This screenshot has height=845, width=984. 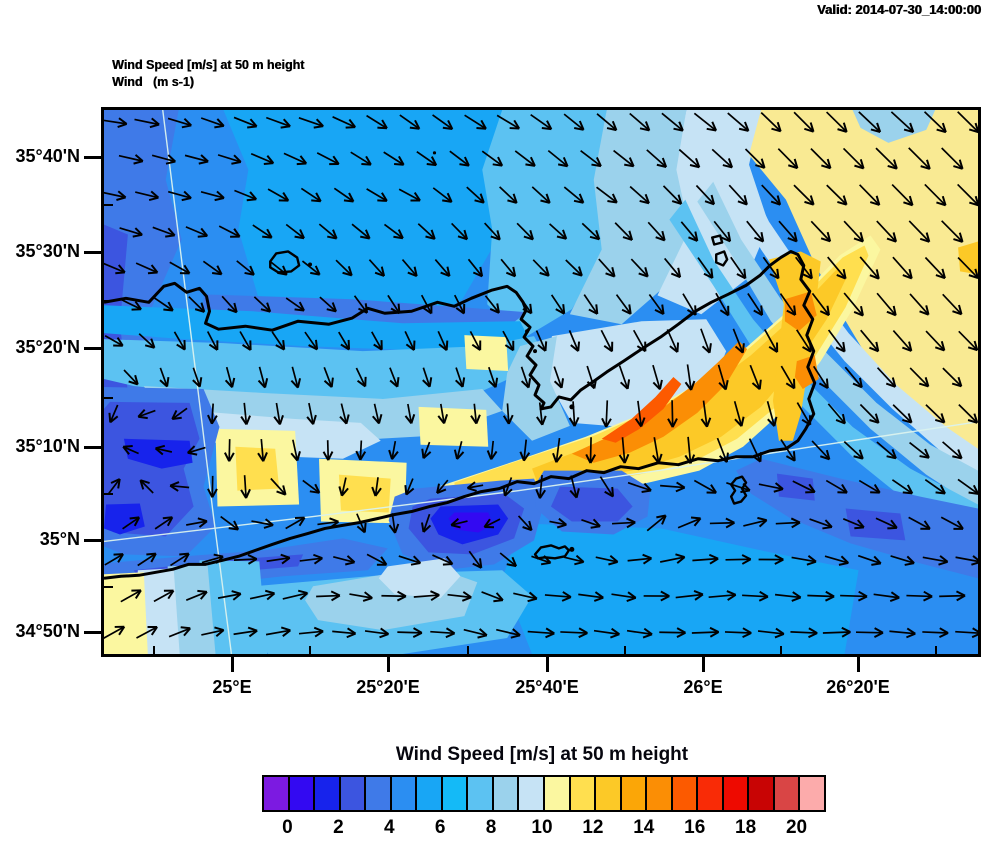 What do you see at coordinates (338, 827) in the screenshot?
I see `colorbar-tick-label: 2` at bounding box center [338, 827].